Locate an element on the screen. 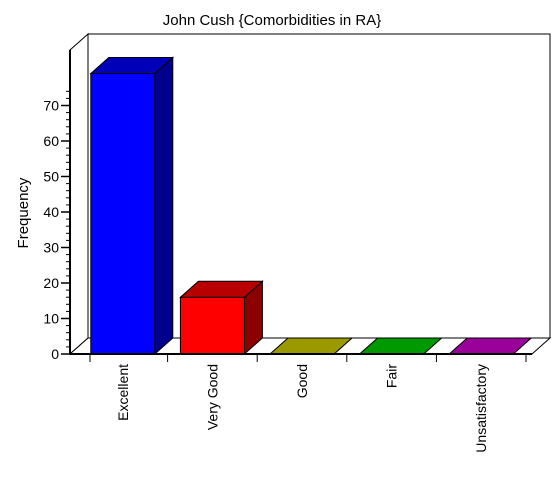 The height and width of the screenshot is (485, 552). y-tick-label: 60 is located at coordinates (51, 141).